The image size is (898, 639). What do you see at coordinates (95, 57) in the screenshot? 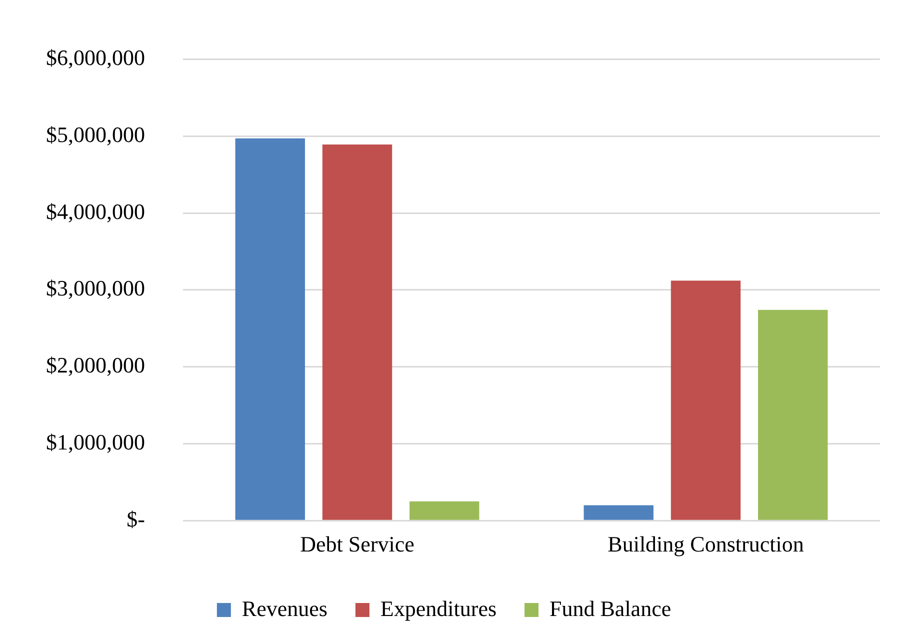
I see `y-tick-label: $6,000,000` at bounding box center [95, 57].